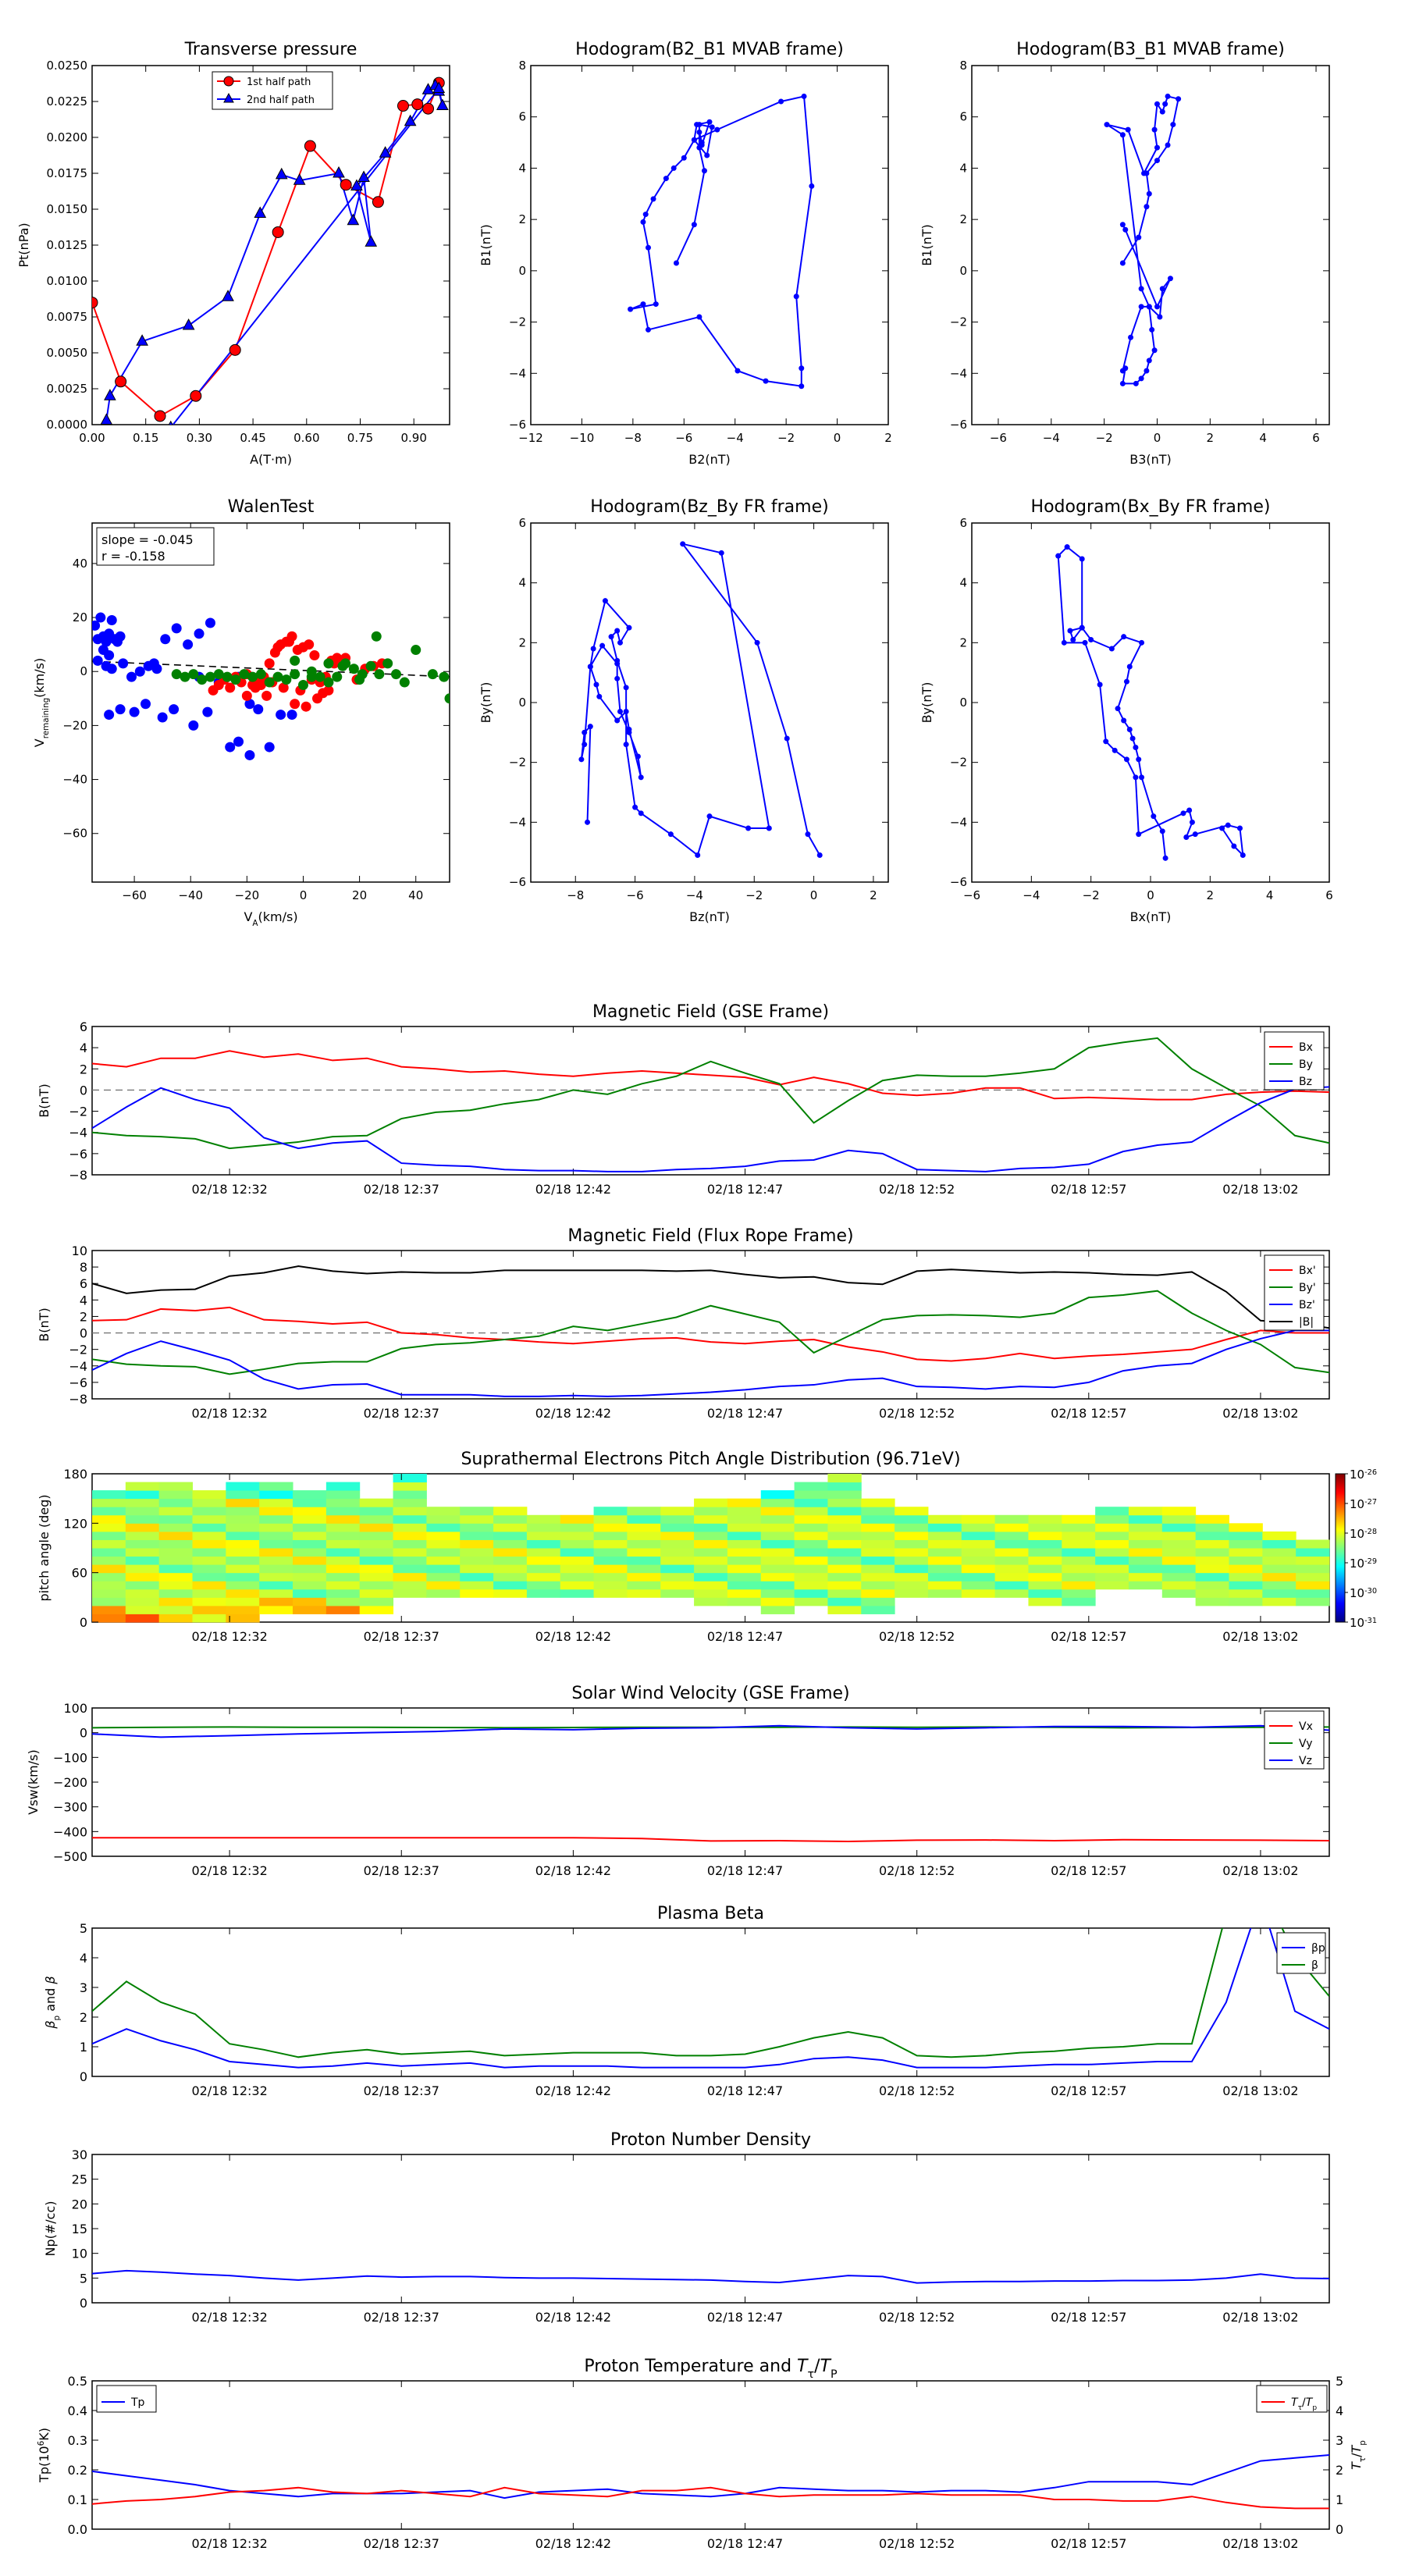  Describe the element at coordinates (52, 2002) in the screenshot. I see `y-axis-label: βp and β` at that location.